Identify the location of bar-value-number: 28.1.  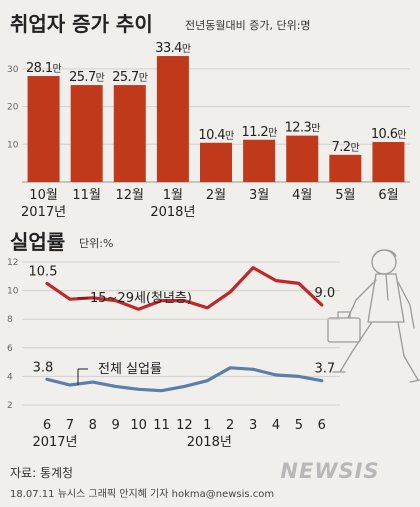
(39, 68).